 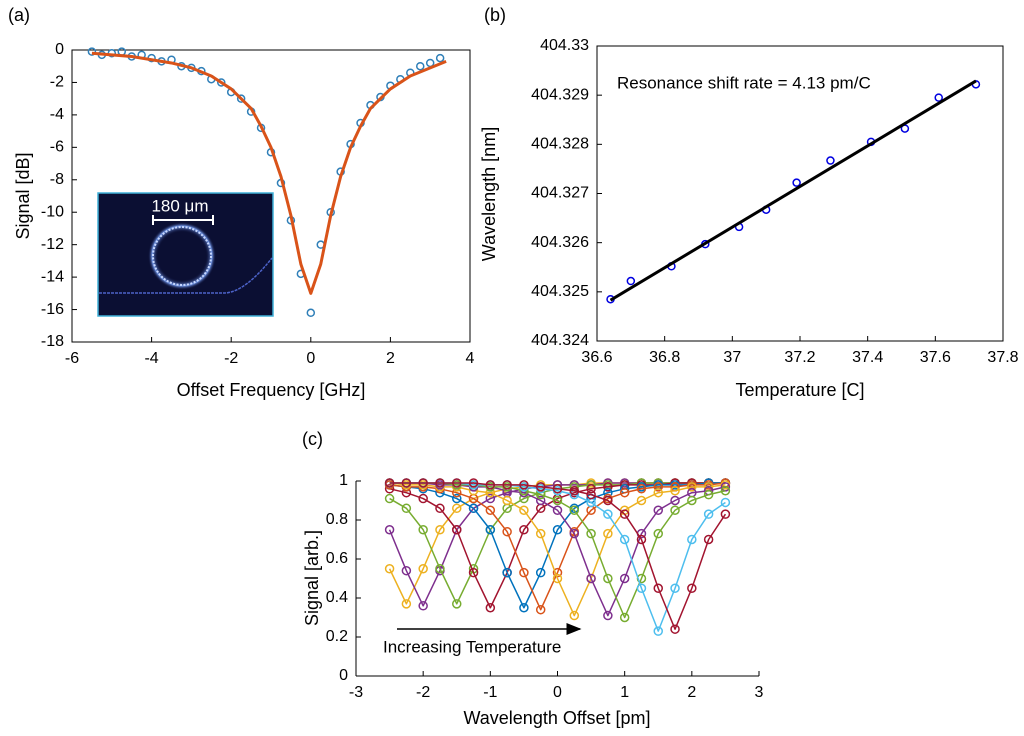 I want to click on fit-line, so click(x=269, y=173).